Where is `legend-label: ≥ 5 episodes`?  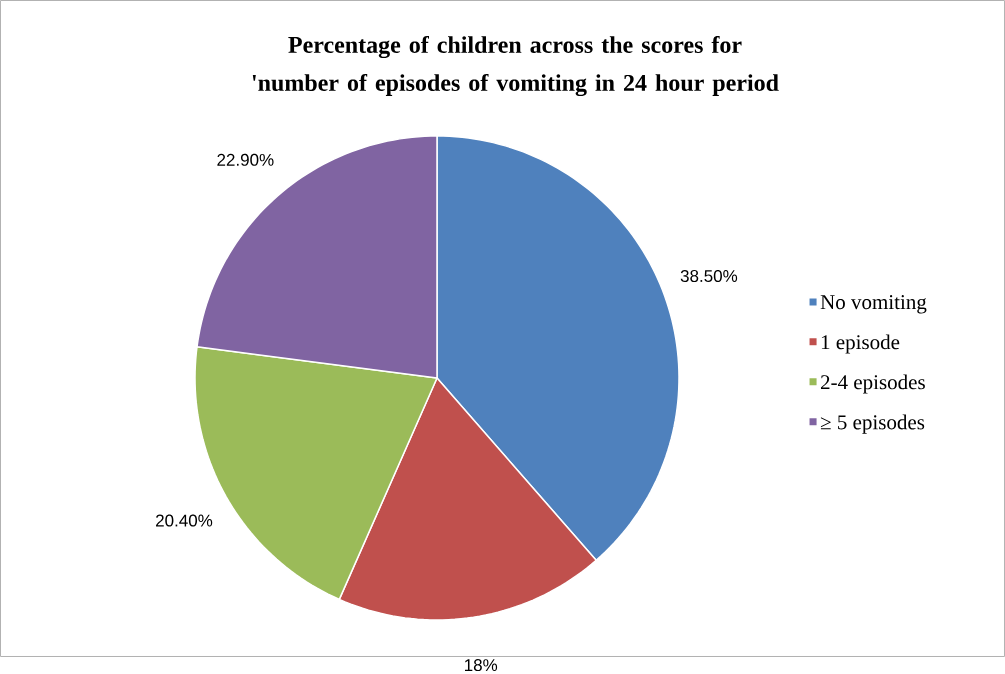 legend-label: ≥ 5 episodes is located at coordinates (872, 424).